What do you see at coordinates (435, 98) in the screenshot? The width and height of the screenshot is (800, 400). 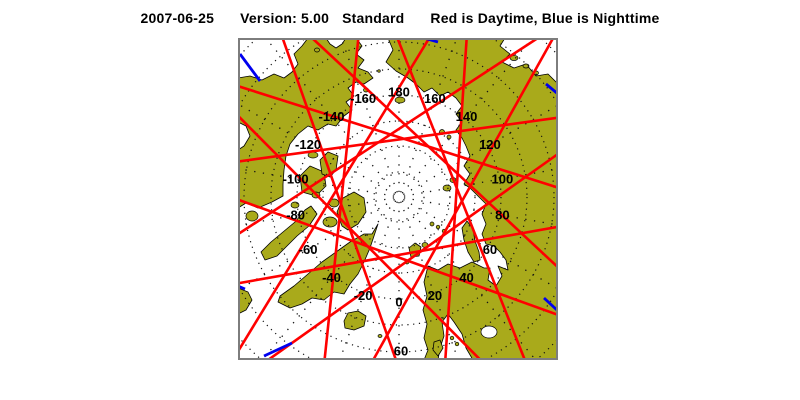 I see `longitude-label: 160` at bounding box center [435, 98].